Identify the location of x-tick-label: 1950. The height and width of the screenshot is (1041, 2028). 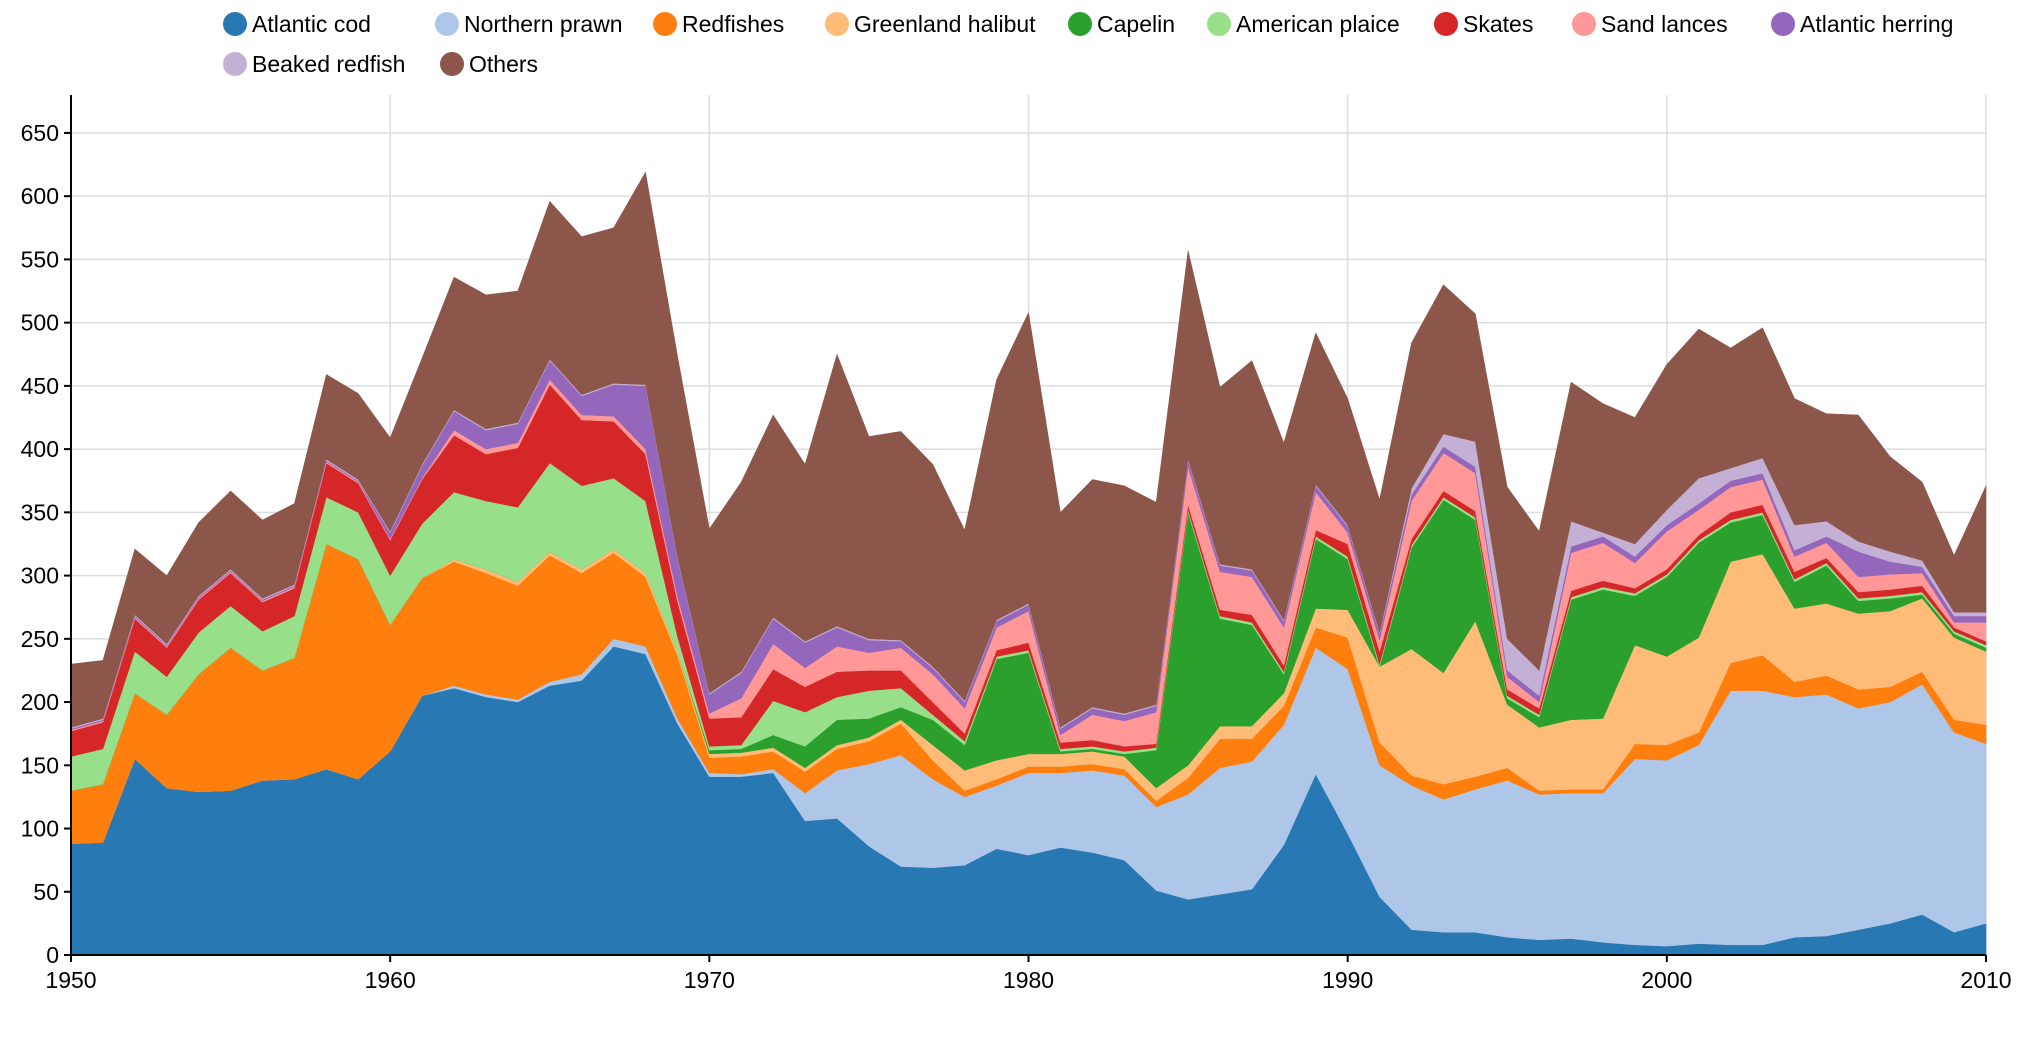
(70, 980).